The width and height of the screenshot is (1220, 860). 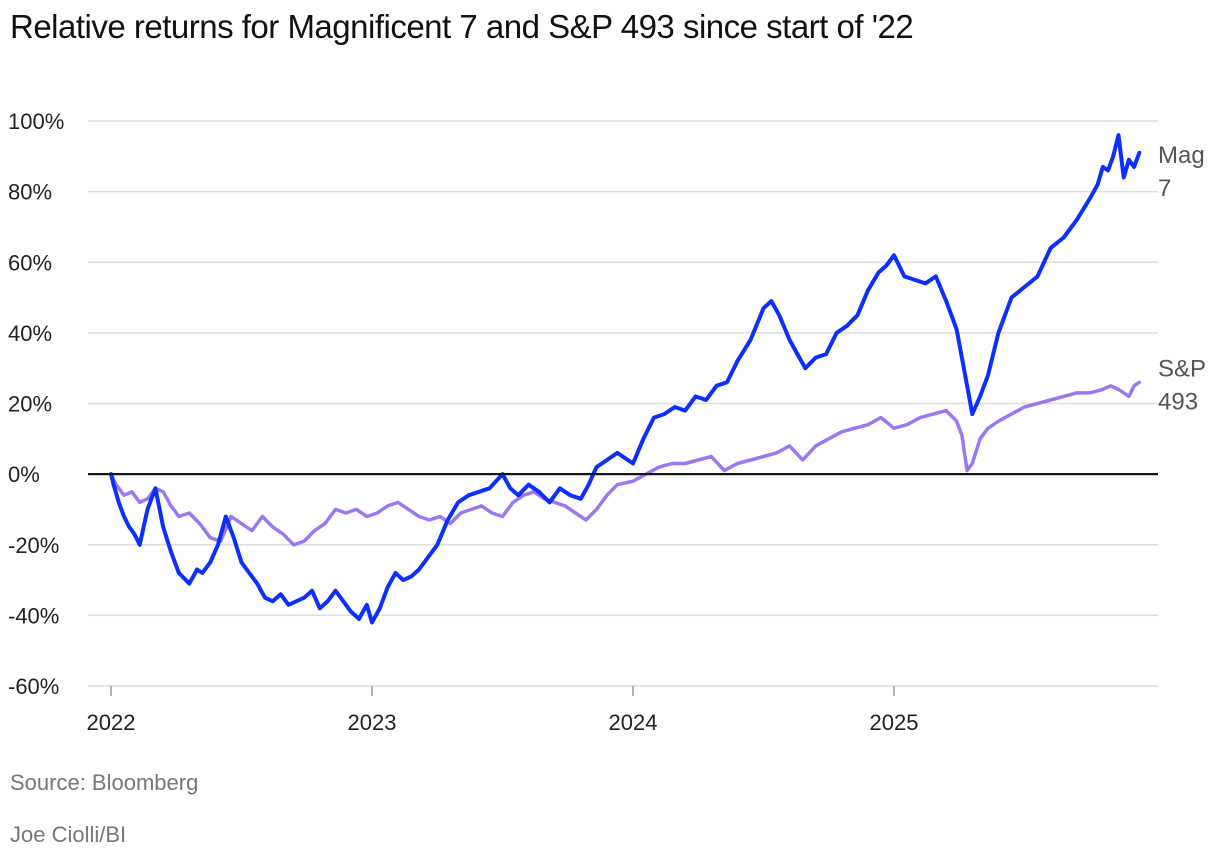 I want to click on y-tick-label: -40%, so click(x=33, y=615).